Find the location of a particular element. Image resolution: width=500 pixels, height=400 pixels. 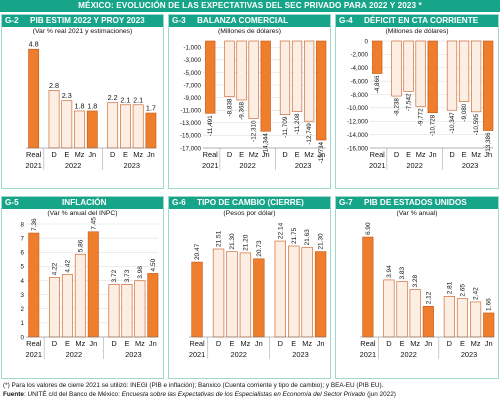

y-tick-label: -2,000 is located at coordinates (359, 55).